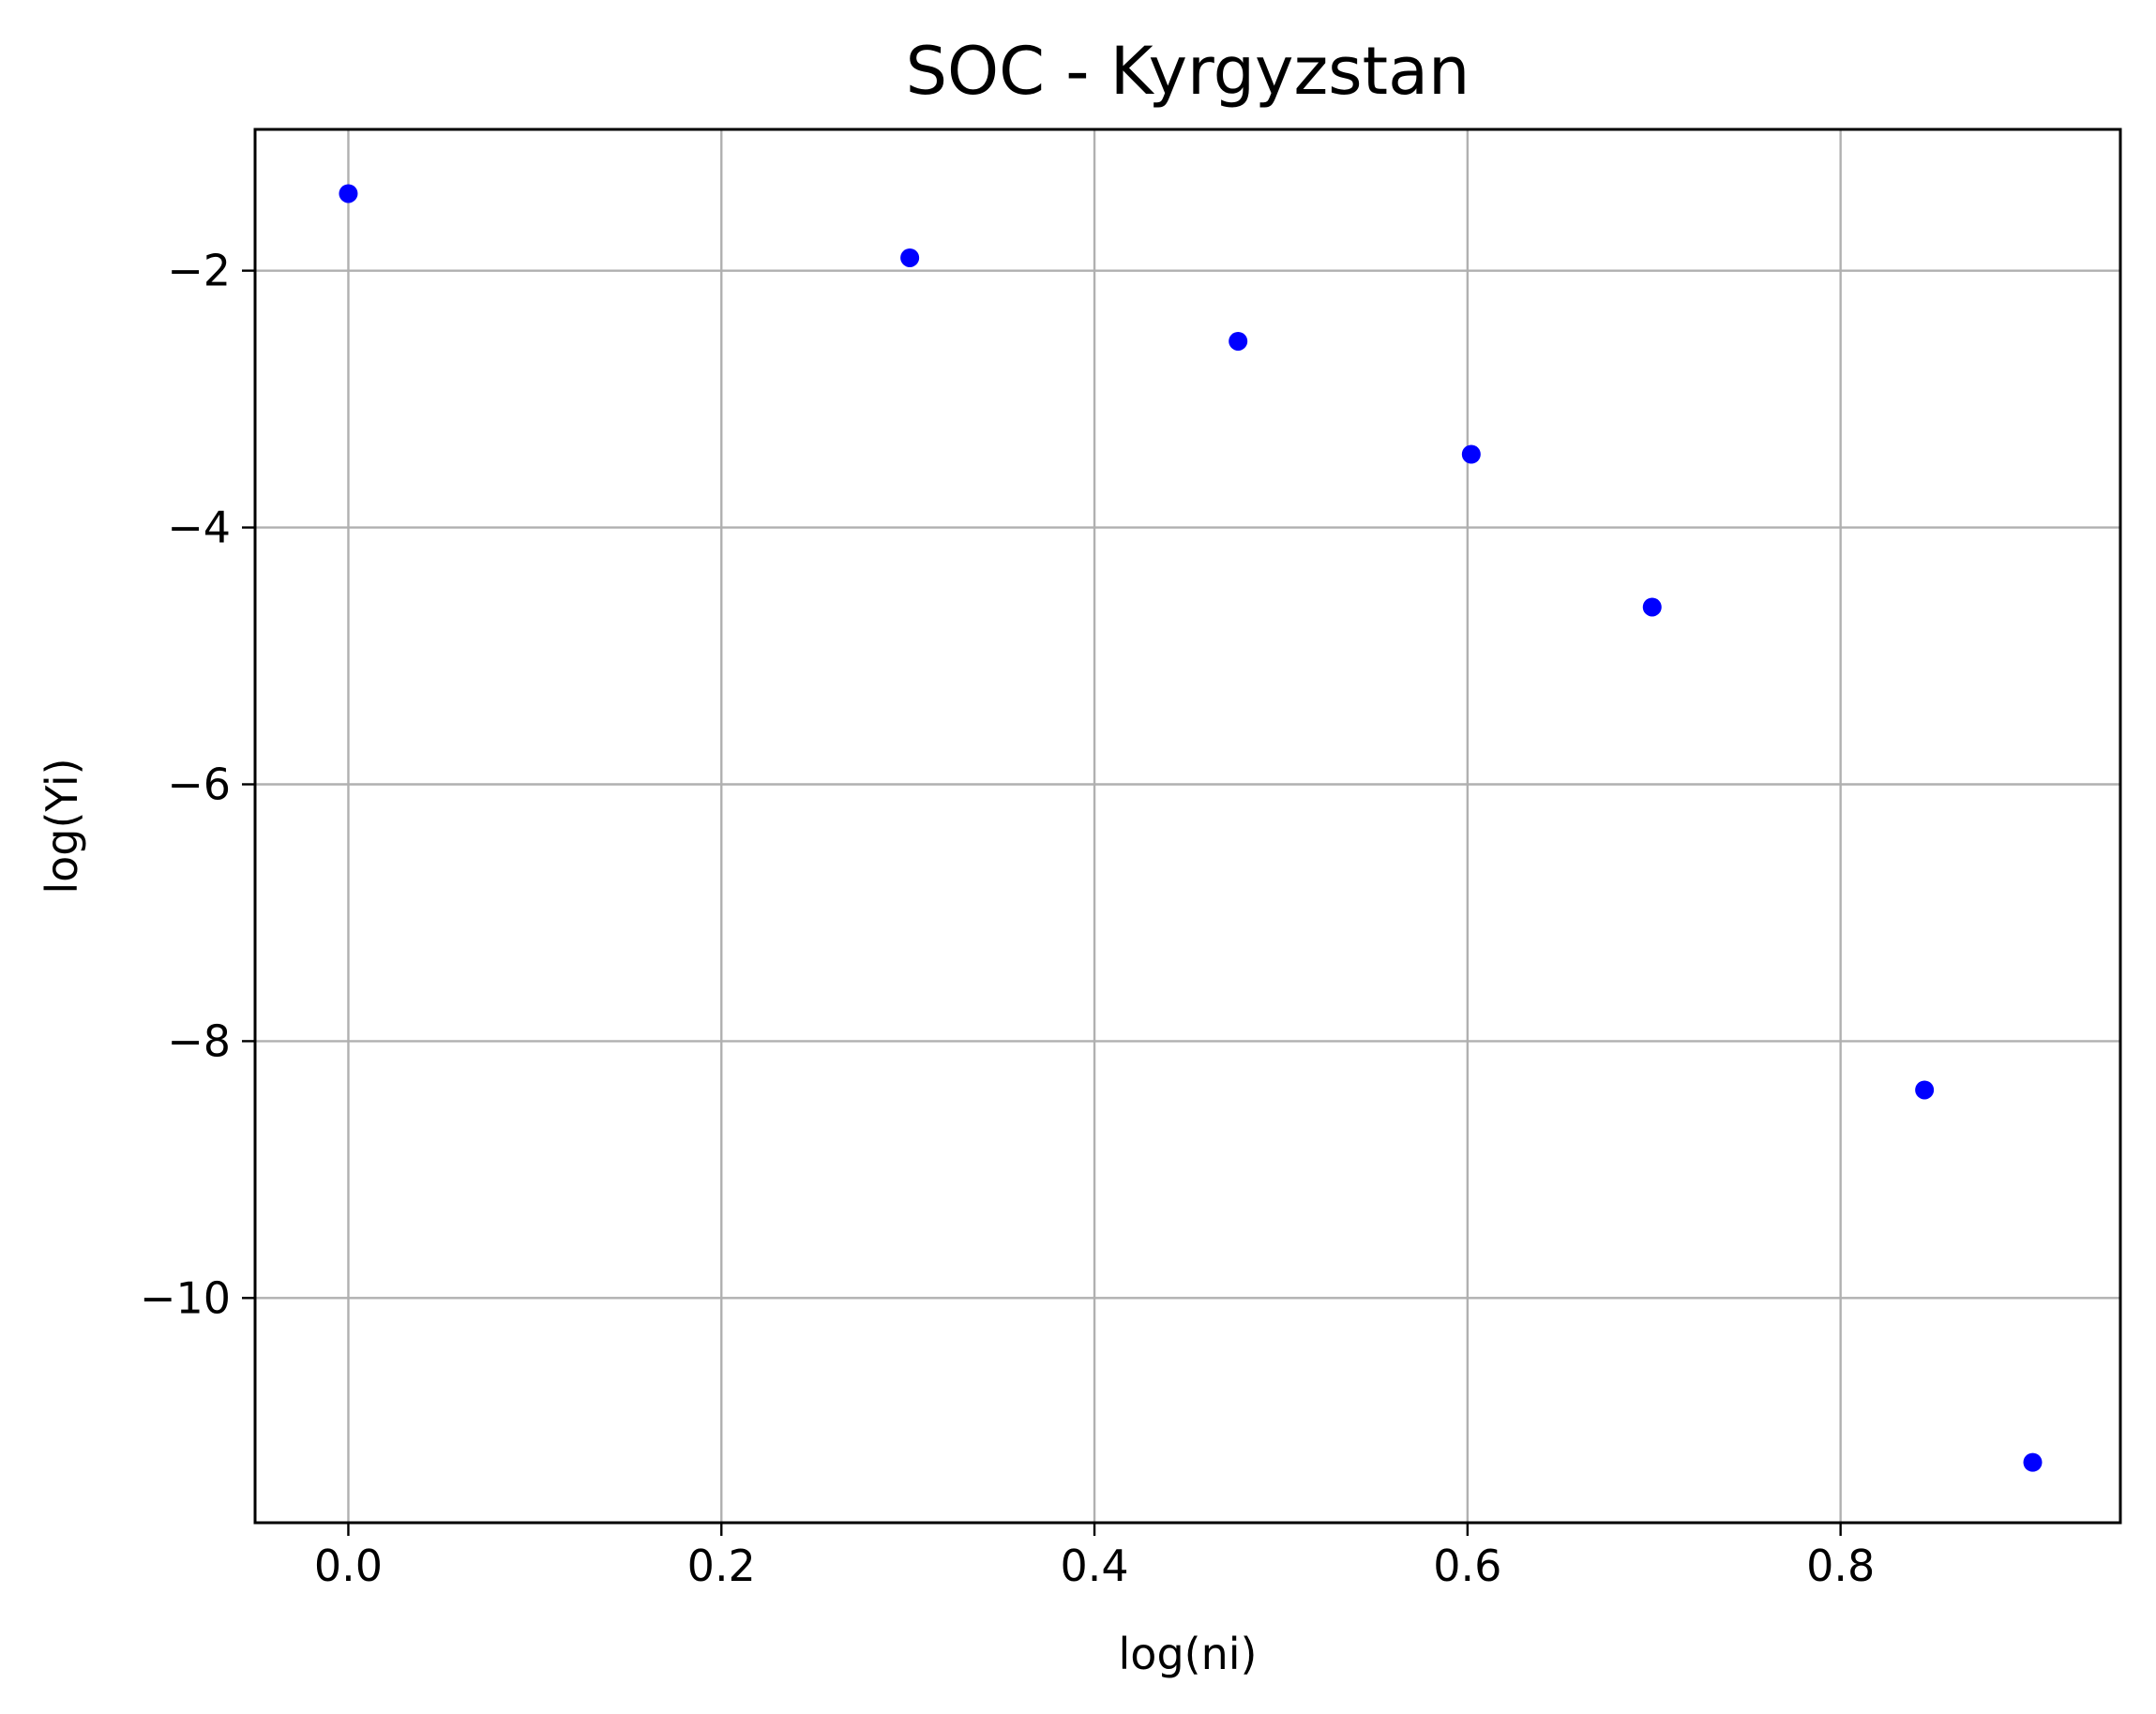  I want to click on y-tick-label: −4, so click(199, 528).